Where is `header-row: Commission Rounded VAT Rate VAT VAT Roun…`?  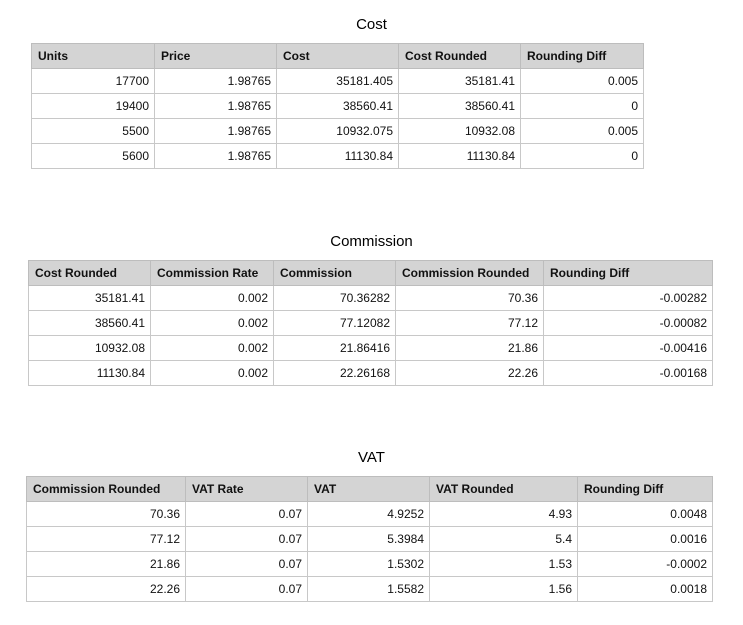
header-row: Commission Rounded VAT Rate VAT VAT Roun… is located at coordinates (369, 489).